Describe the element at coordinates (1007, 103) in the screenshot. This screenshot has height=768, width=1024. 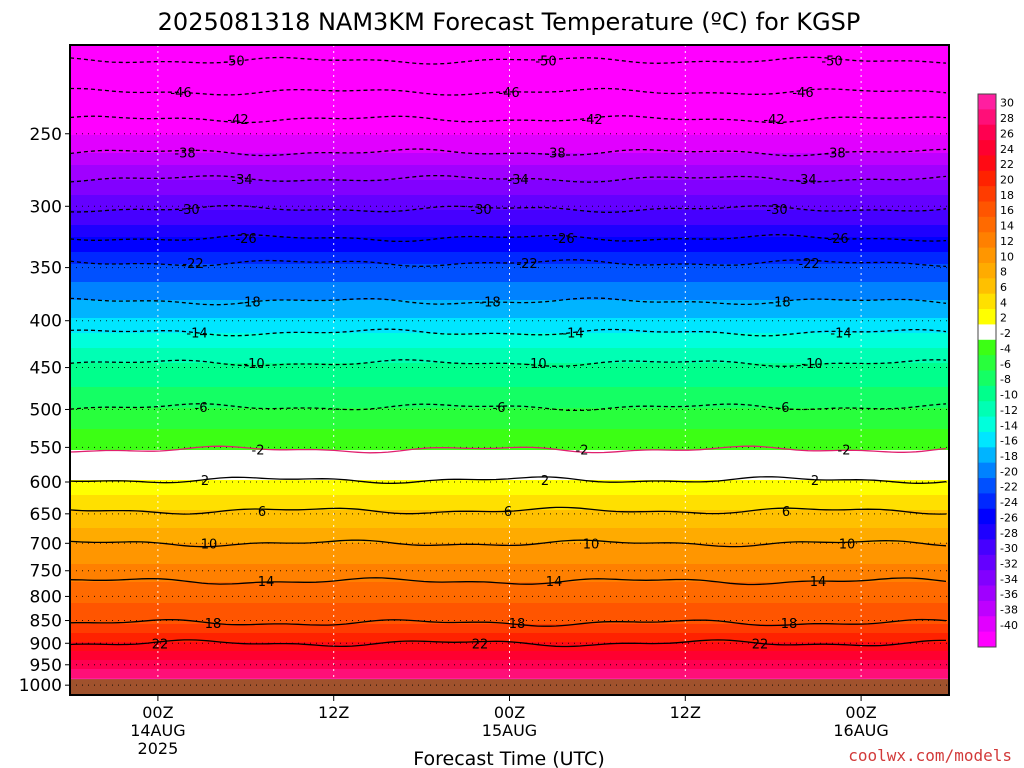
I see `colorbar-label: 30` at that location.